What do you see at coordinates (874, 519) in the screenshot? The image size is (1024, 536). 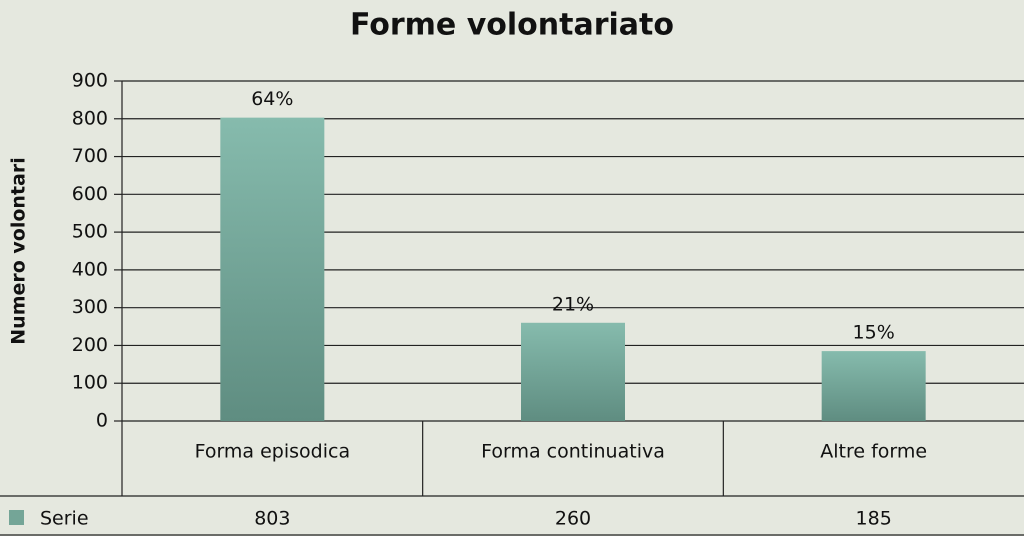 I see `table-value: 185` at bounding box center [874, 519].